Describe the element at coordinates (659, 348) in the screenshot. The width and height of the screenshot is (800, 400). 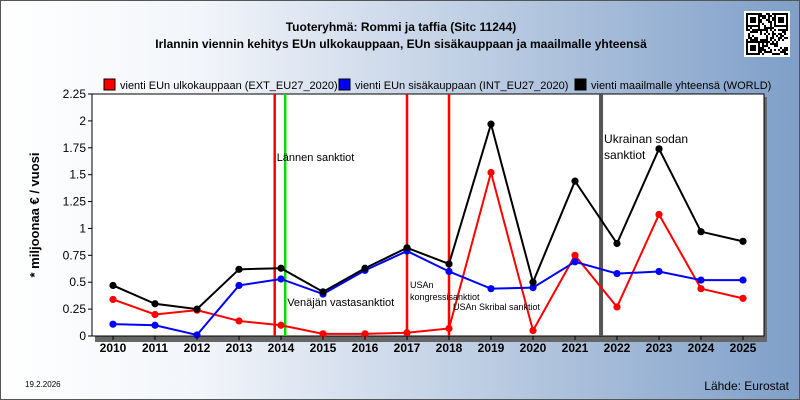
I see `x-tick-label: 2023` at that location.